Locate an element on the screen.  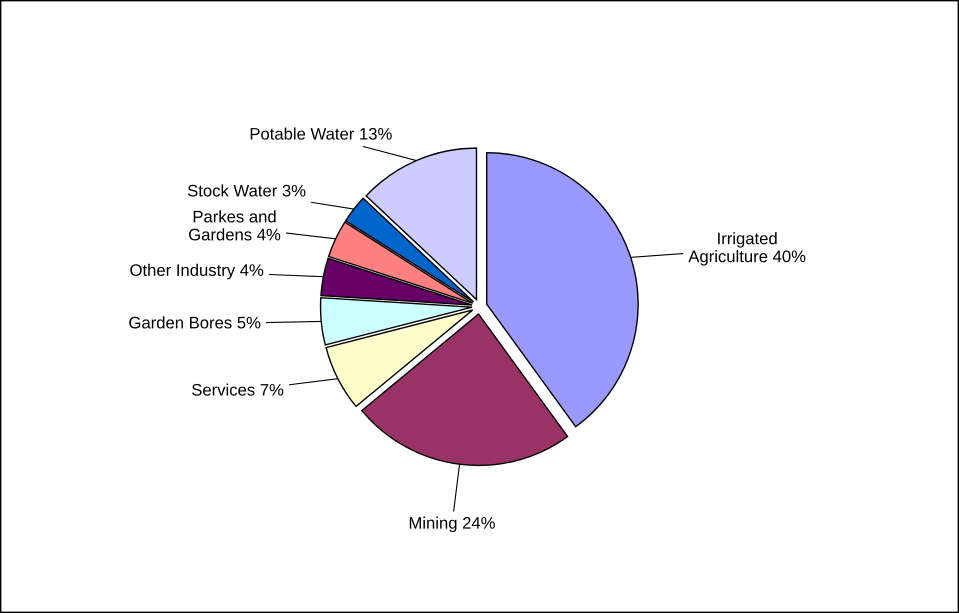
slice-label: Stock Water 3% is located at coordinates (247, 190).